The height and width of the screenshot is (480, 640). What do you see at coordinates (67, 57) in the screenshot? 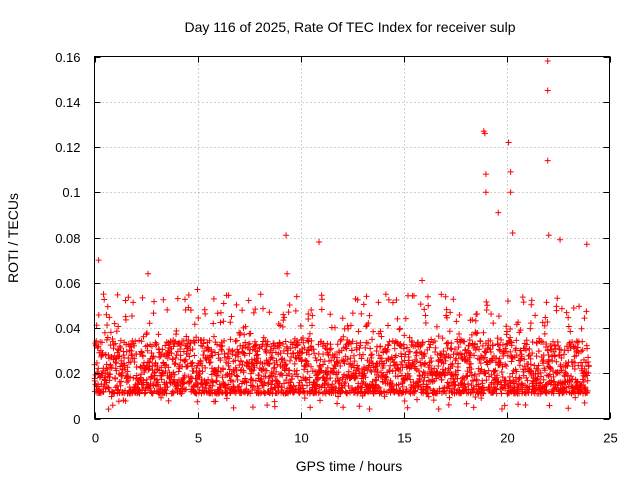
I see `y-tick-label: 0.16` at bounding box center [67, 57].